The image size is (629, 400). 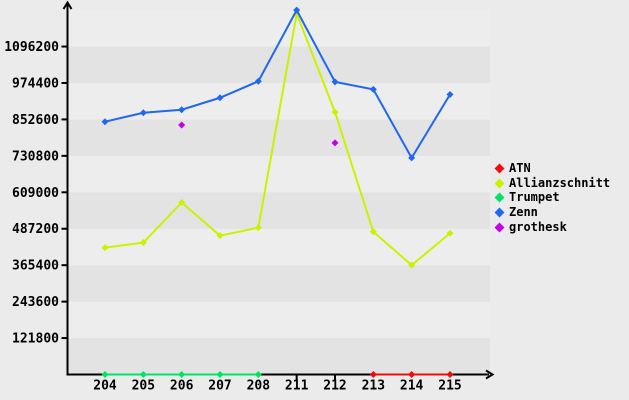 I want to click on y-tick-label: 852600, so click(x=35, y=120).